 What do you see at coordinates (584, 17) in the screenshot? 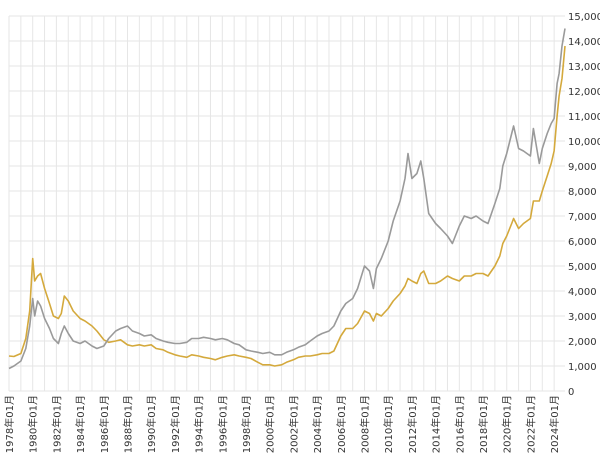
I see `y-tick-label: 15,000` at bounding box center [584, 17].